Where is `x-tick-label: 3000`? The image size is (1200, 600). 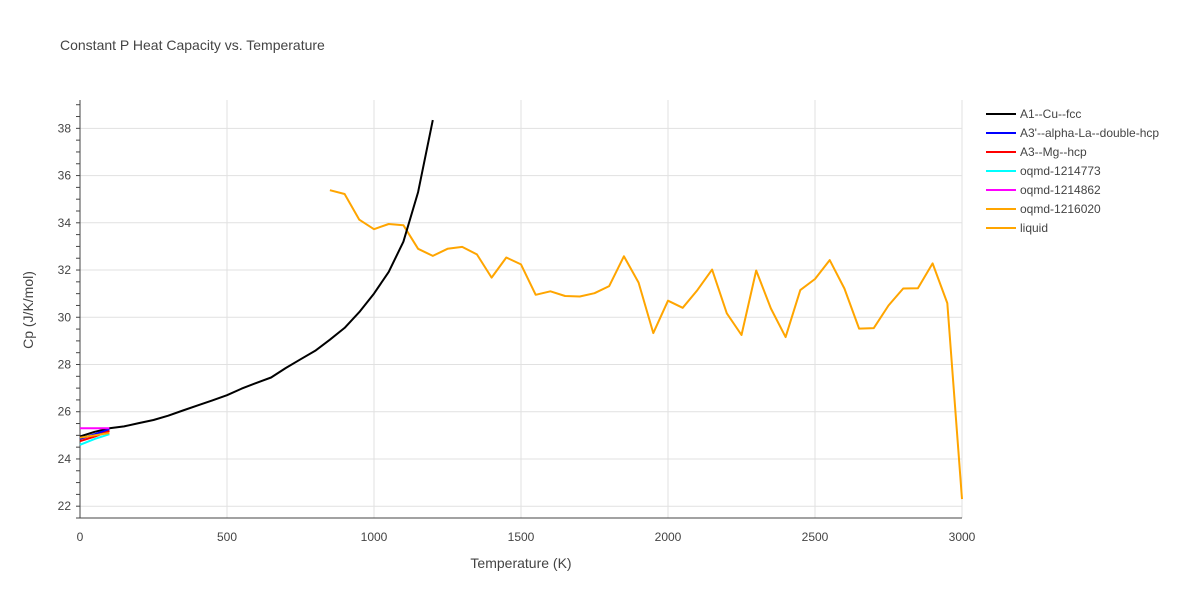
x-tick-label: 3000 is located at coordinates (962, 537).